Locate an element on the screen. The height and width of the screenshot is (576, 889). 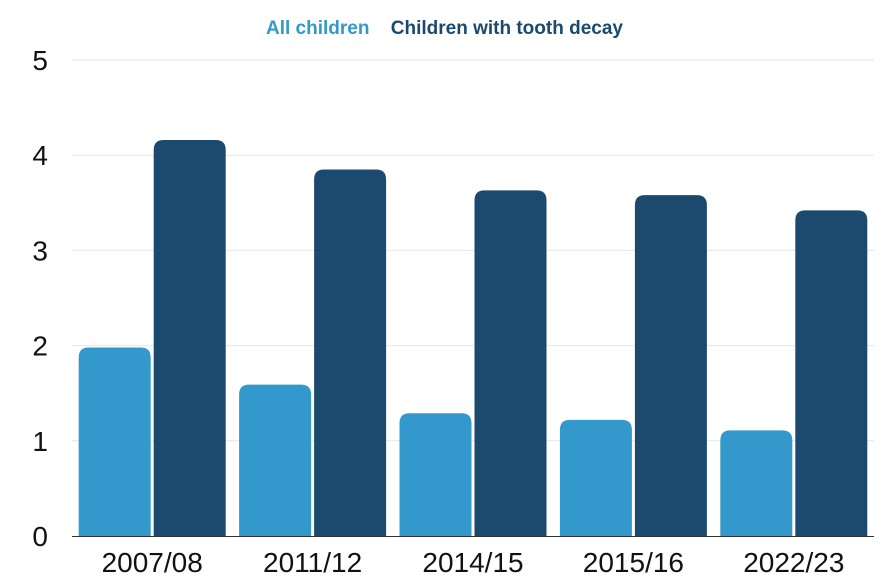
legend: All children Children with tooth decay is located at coordinates (444, 29).